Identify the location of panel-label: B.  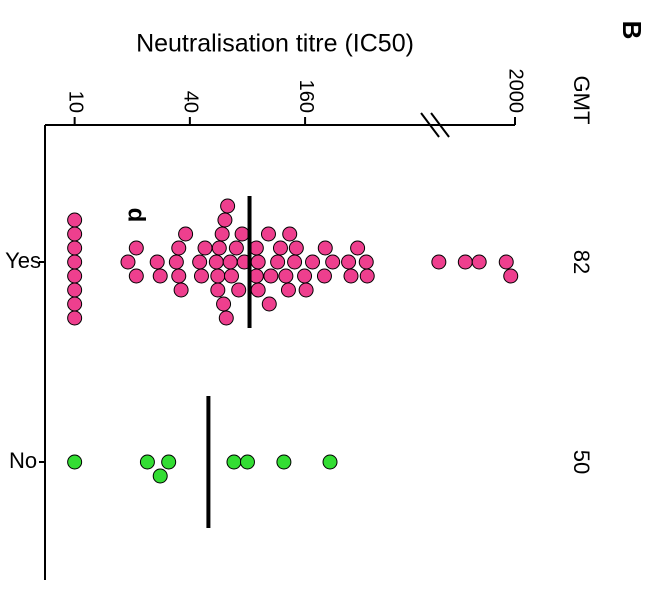
(632, 30).